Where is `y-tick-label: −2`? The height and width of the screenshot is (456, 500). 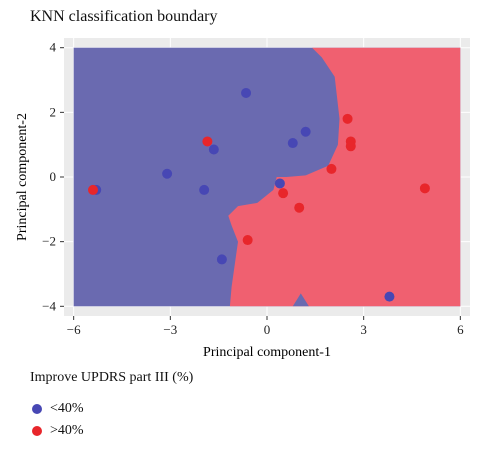 y-tick-label: −2 is located at coordinates (49, 241).